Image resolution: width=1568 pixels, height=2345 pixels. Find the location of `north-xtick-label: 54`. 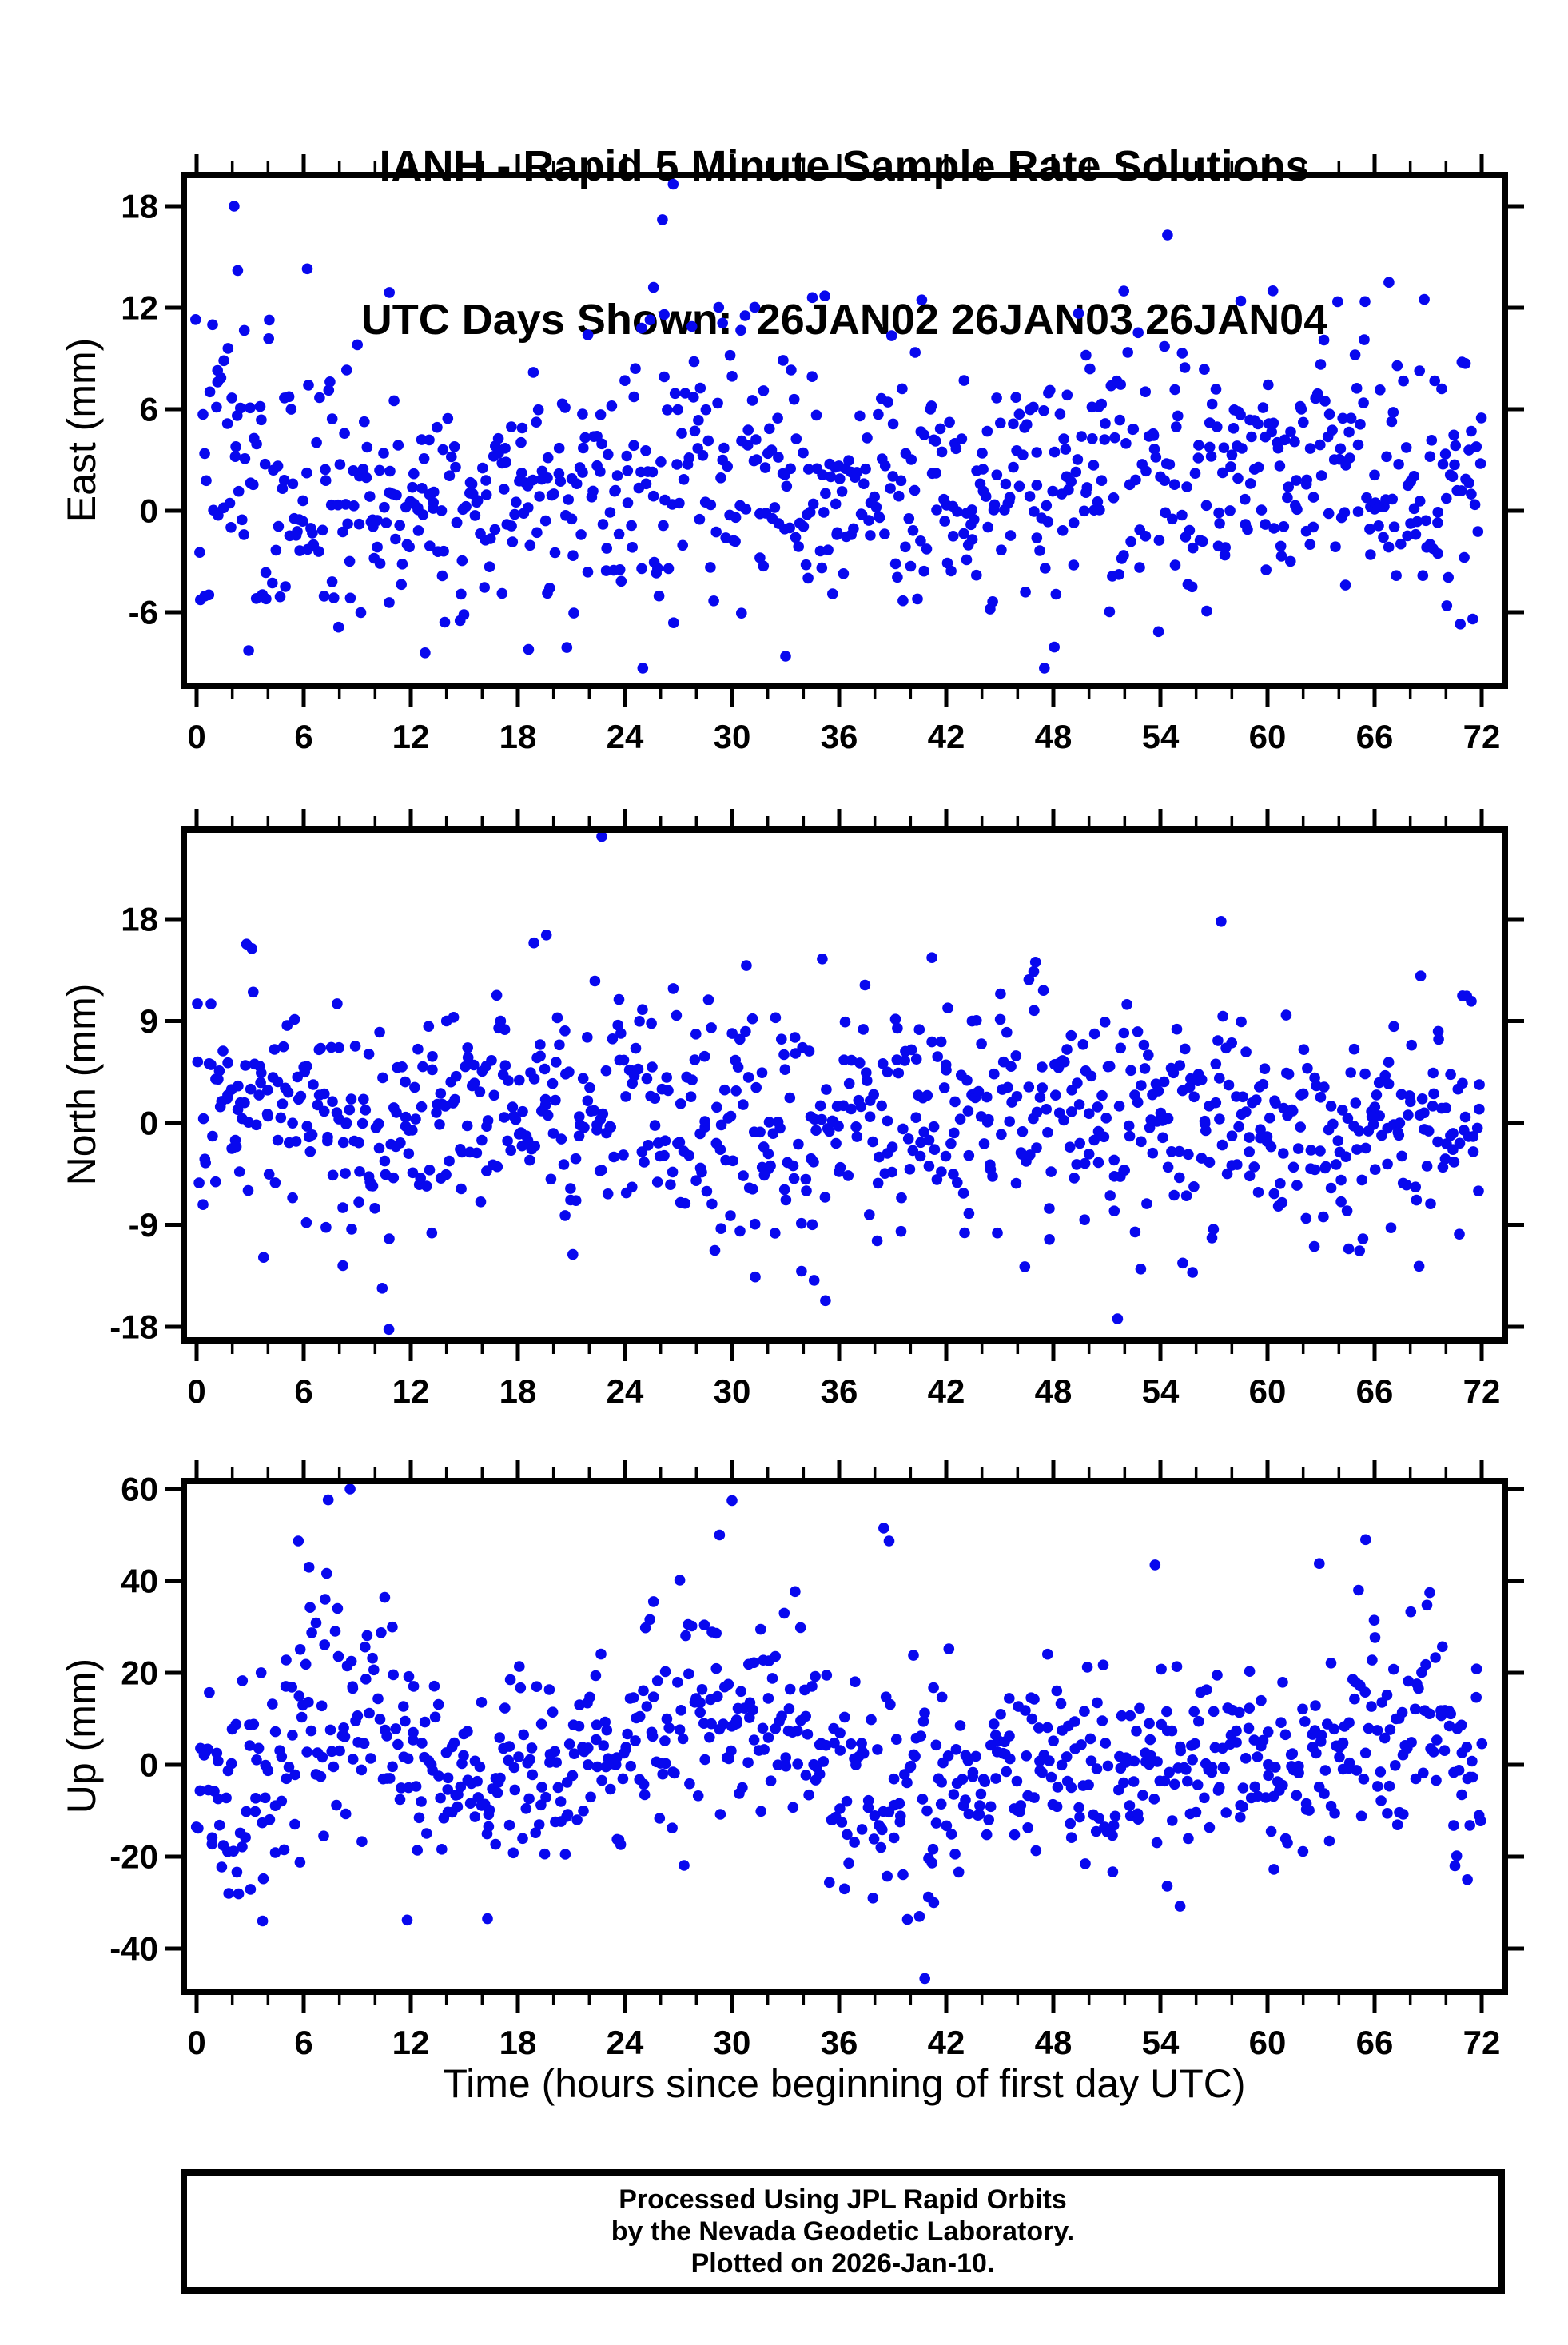

north-xtick-label: 54 is located at coordinates (1161, 1391).